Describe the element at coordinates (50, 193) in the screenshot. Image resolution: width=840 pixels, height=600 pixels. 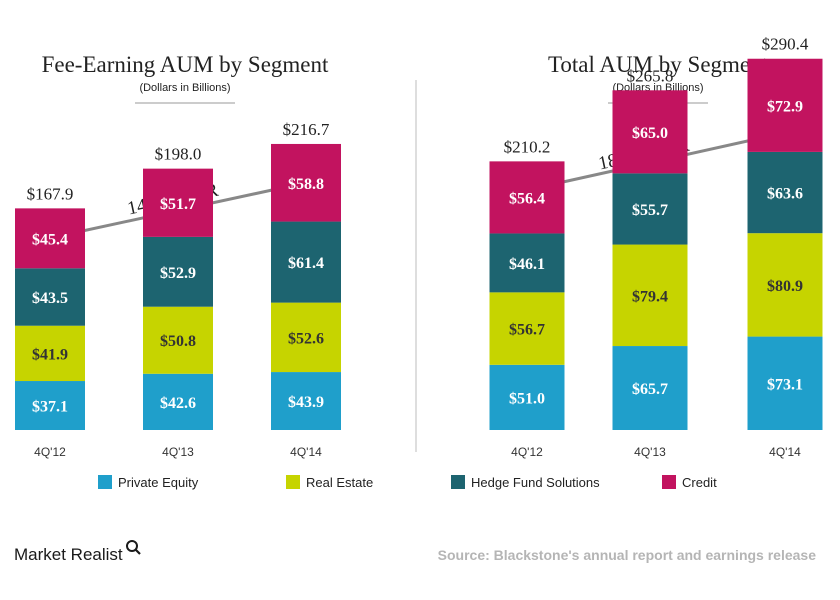
I see `left-total-1: $167.9` at that location.